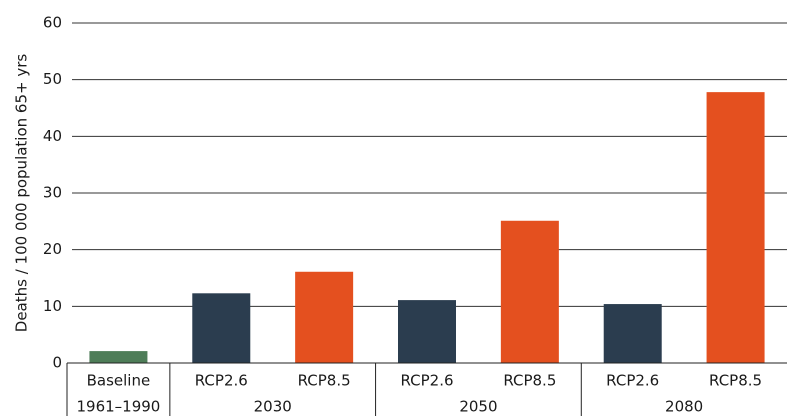 The image size is (787, 416). What do you see at coordinates (684, 407) in the screenshot?
I see `group-label: 2080` at bounding box center [684, 407].